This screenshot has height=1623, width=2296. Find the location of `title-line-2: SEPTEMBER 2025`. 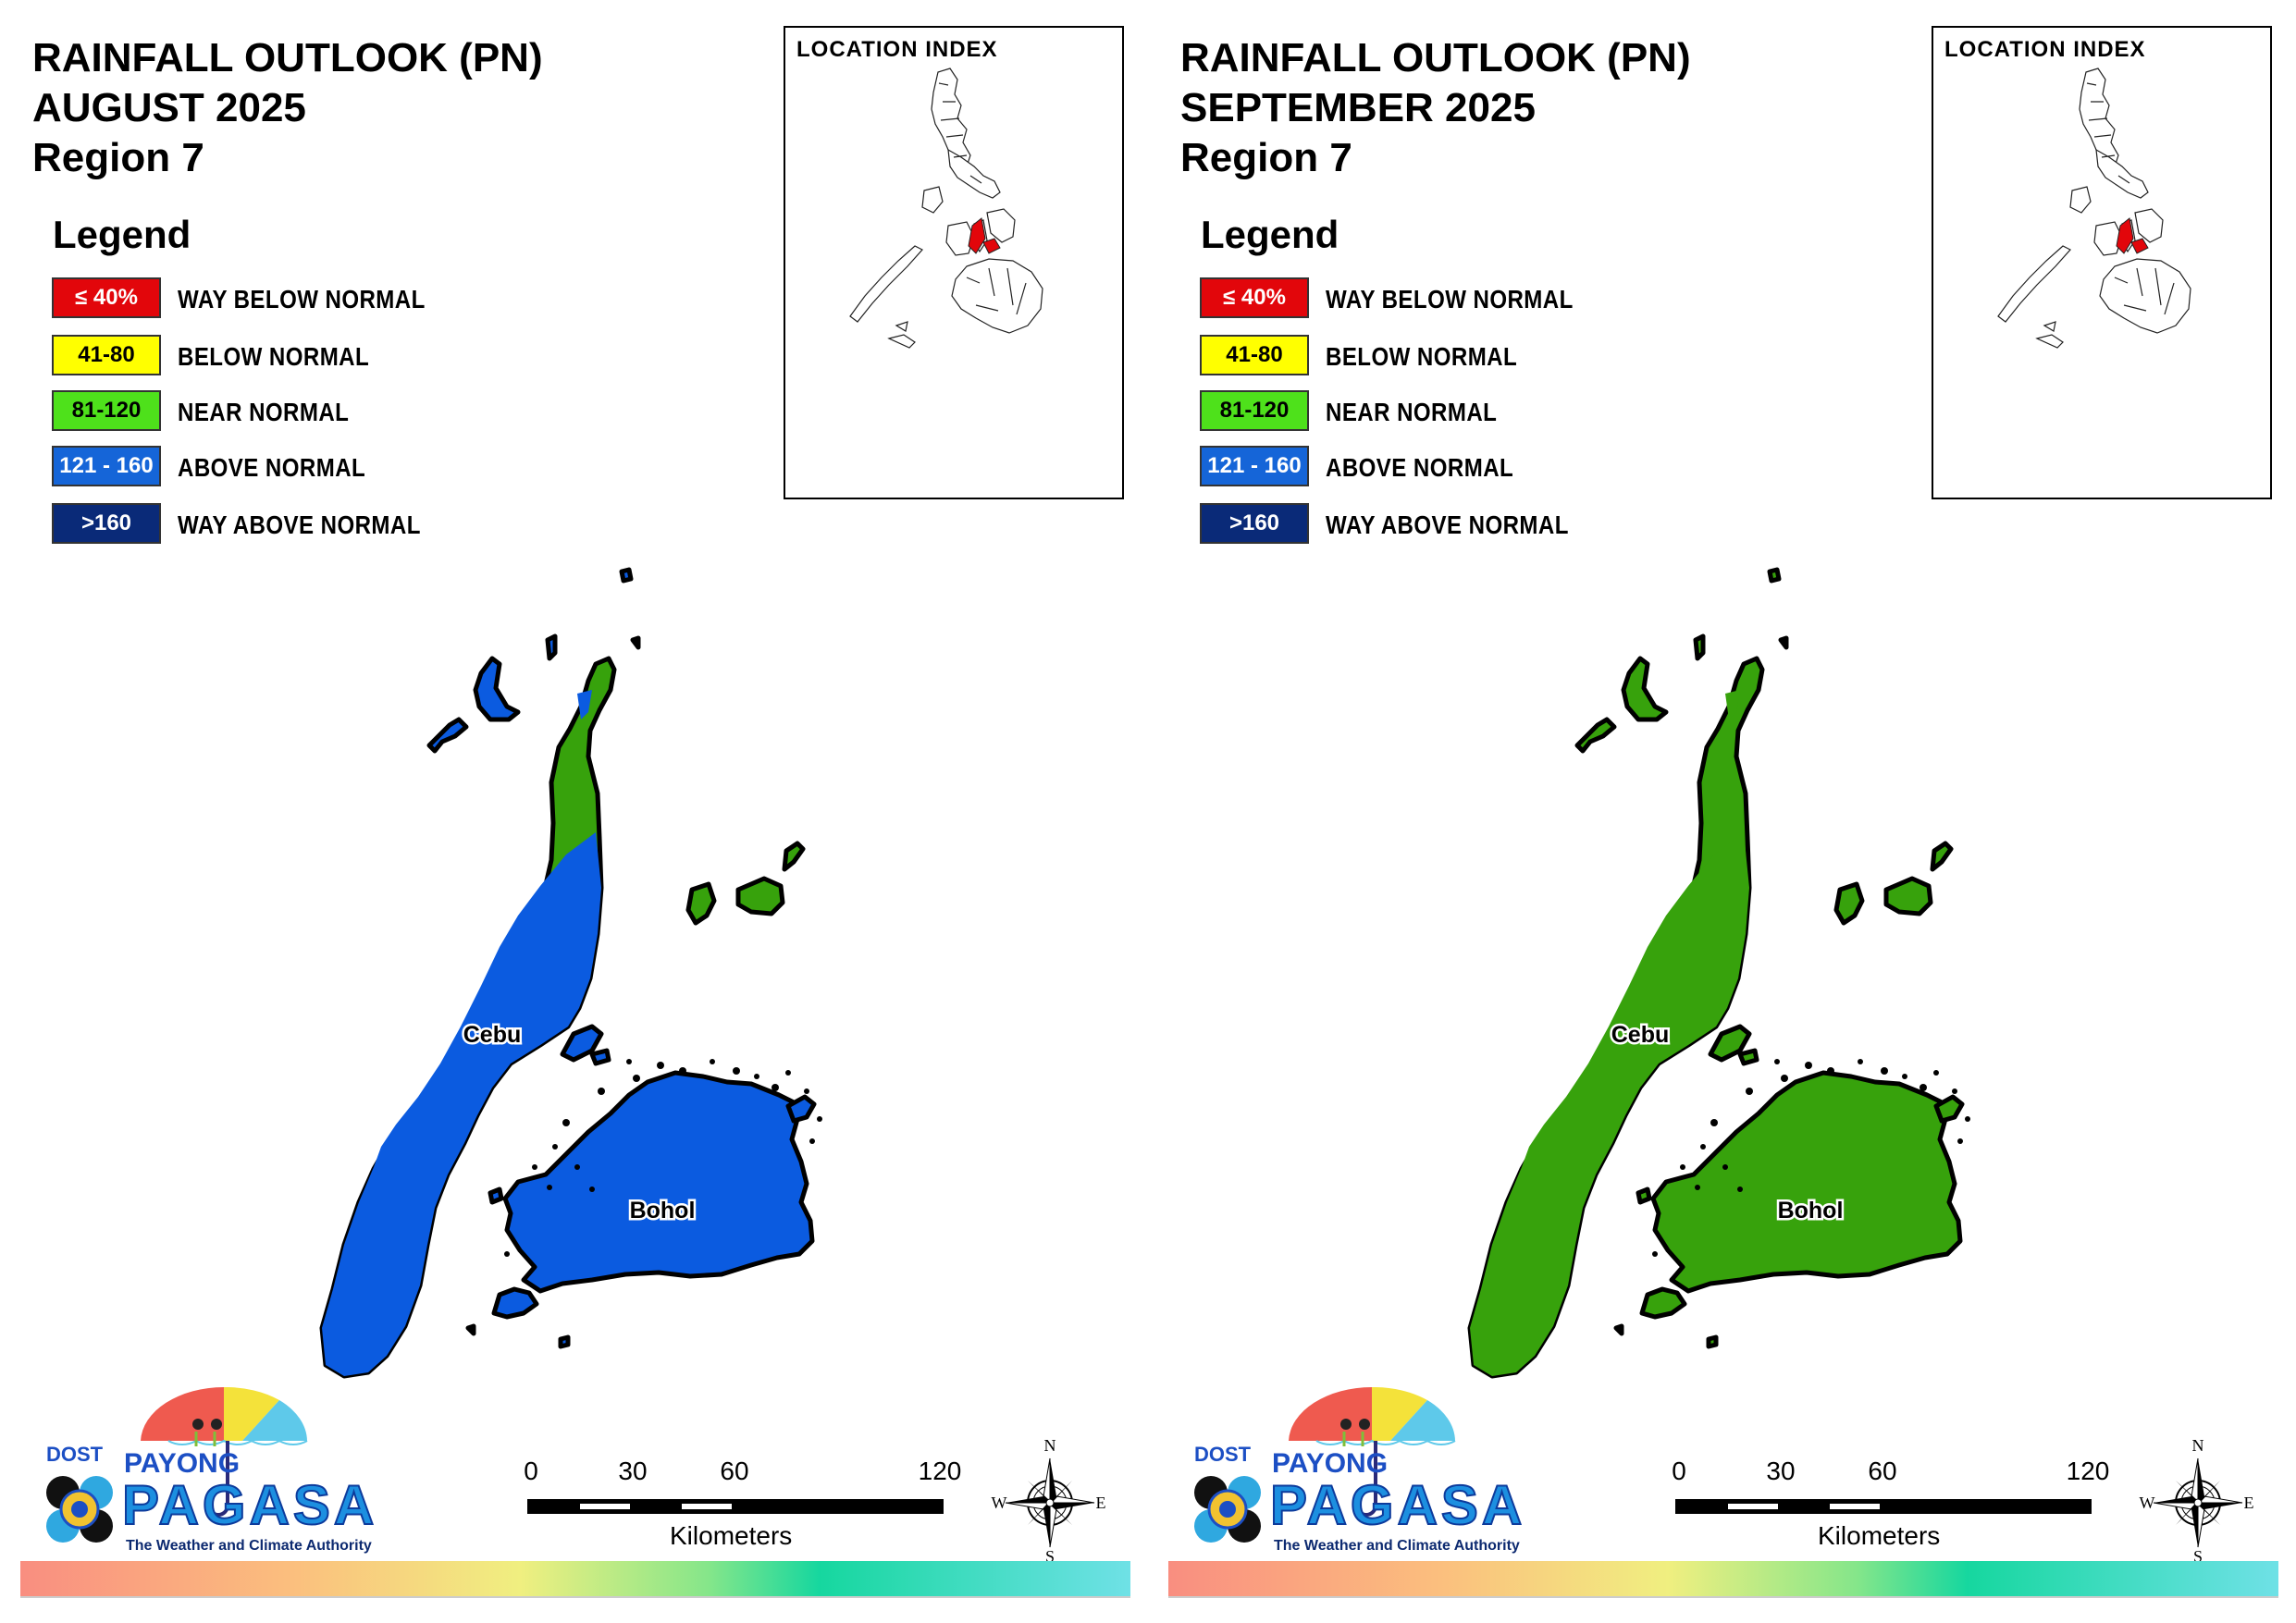

title-line-2: SEPTEMBER 2025 is located at coordinates (1358, 107).